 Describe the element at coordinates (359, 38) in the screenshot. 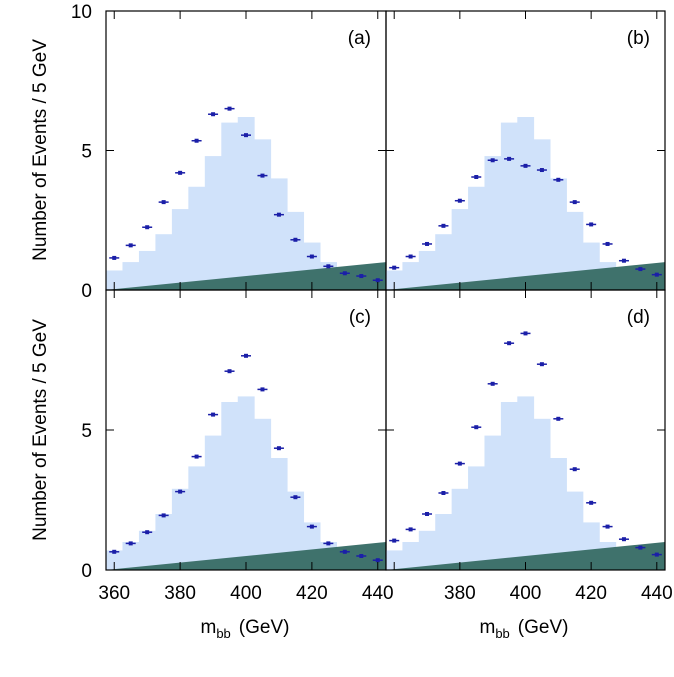

I see `panel-label: (a)` at that location.